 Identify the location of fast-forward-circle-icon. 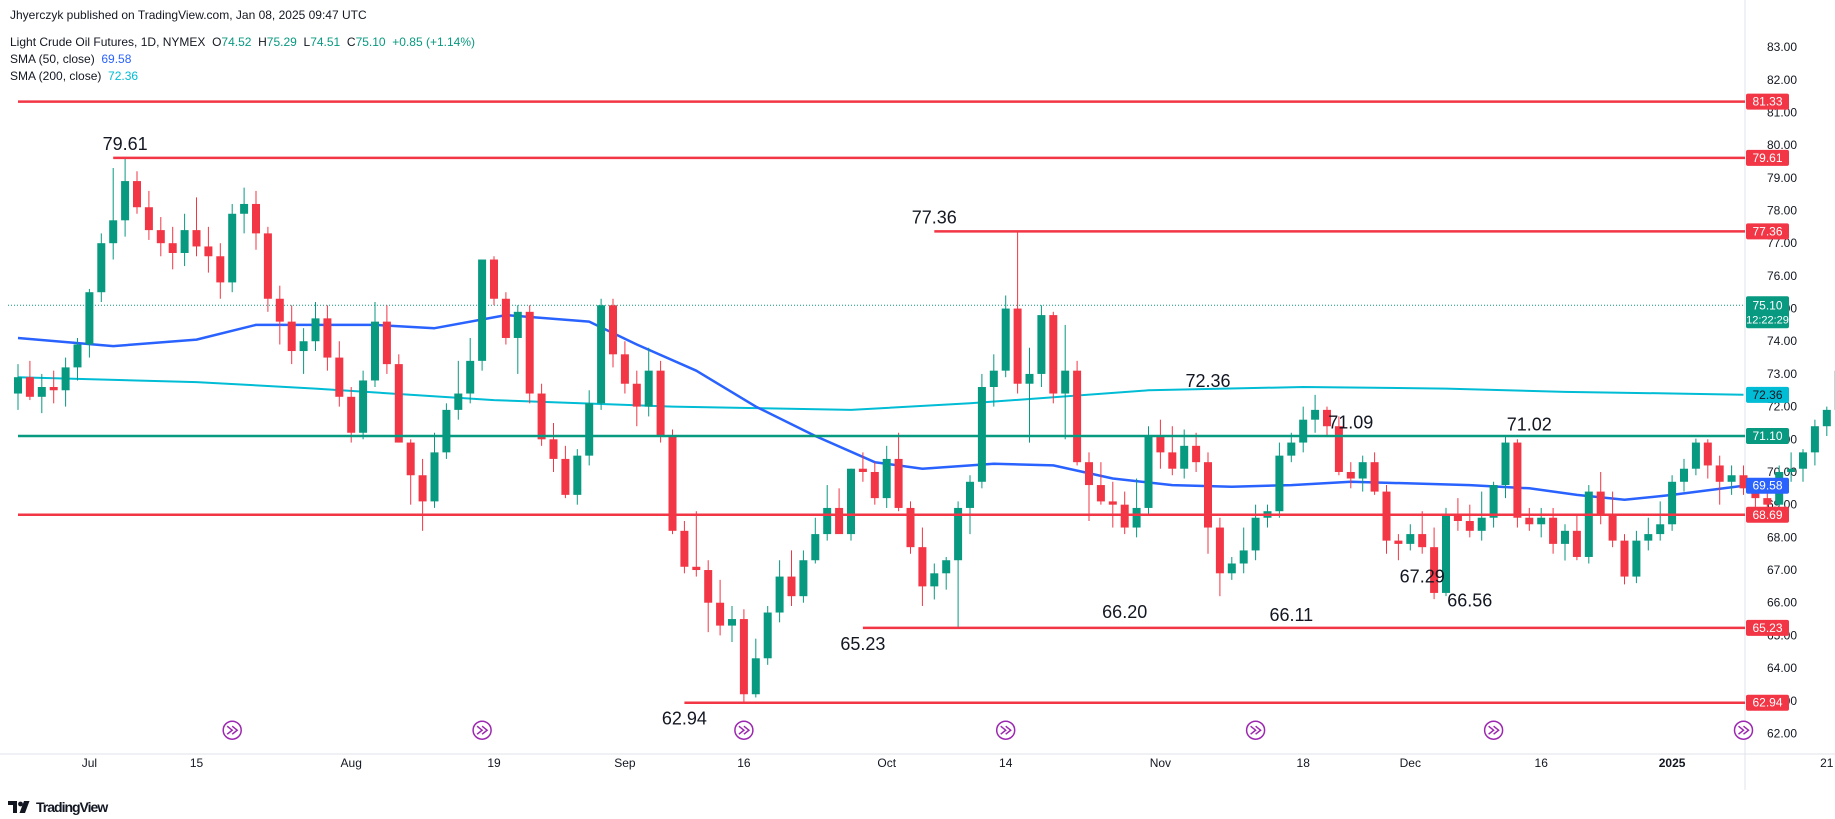
(1743, 730).